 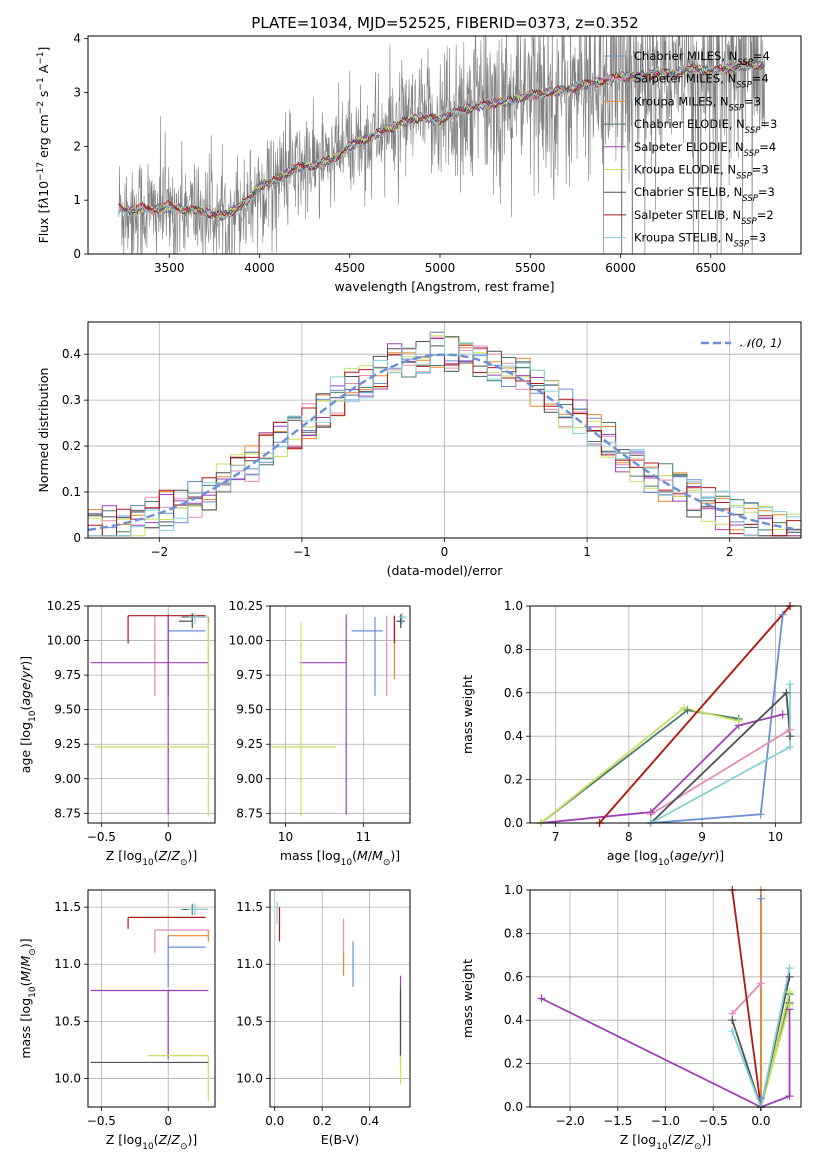 I want to click on x-tick-label: 6500, so click(x=710, y=268).